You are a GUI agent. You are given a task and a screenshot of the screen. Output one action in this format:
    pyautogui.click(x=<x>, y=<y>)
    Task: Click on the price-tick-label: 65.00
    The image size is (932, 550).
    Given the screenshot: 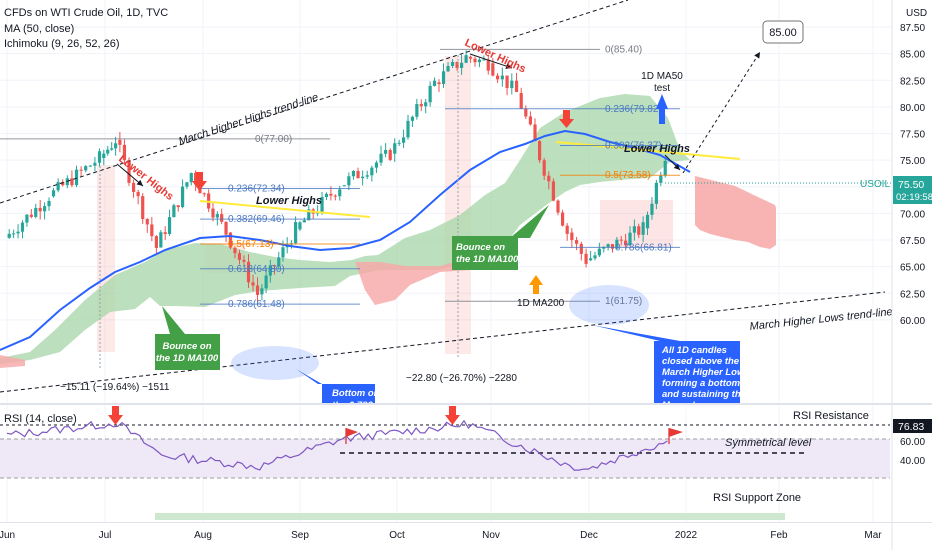 What is the action you would take?
    pyautogui.click(x=912, y=268)
    